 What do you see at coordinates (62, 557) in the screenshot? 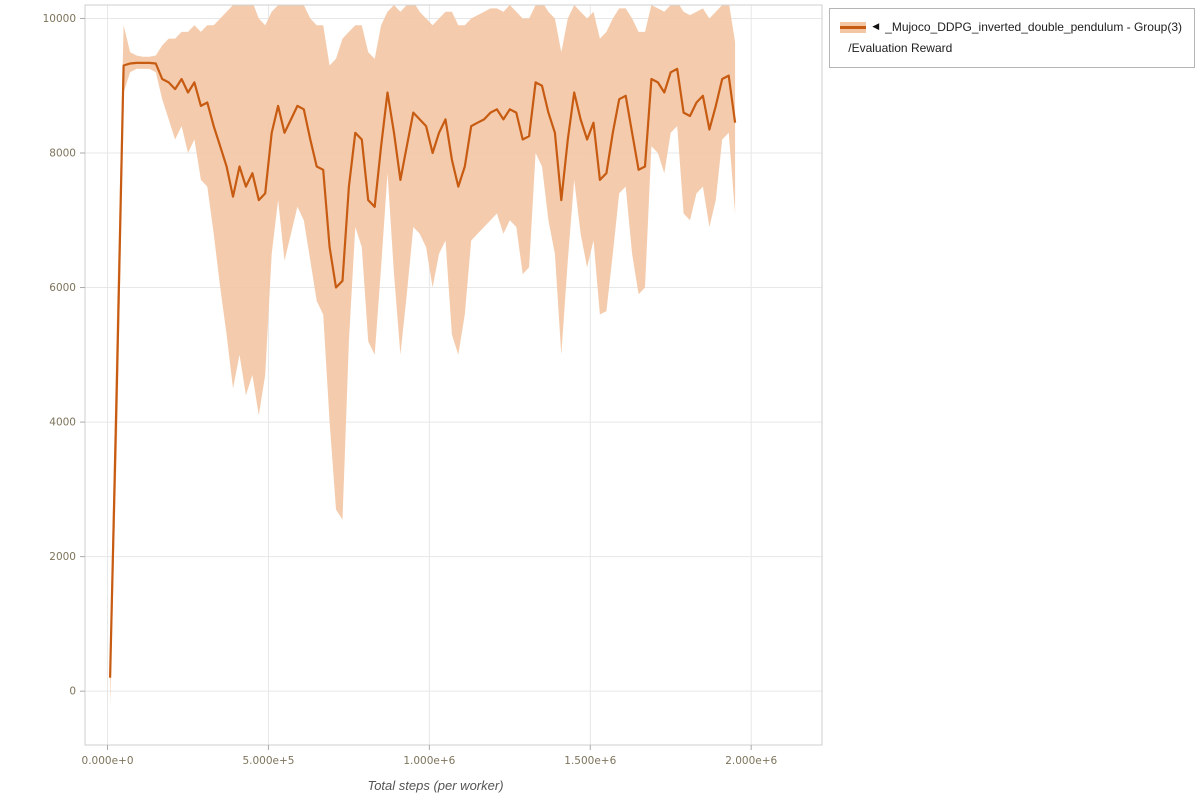
I see `y-tick-label: 2000` at bounding box center [62, 557].